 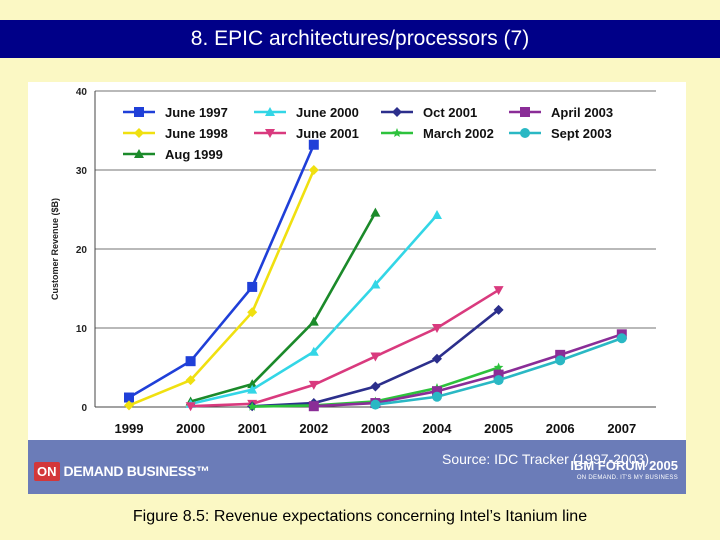 I want to click on legend-marker-march-2002, so click(x=397, y=132).